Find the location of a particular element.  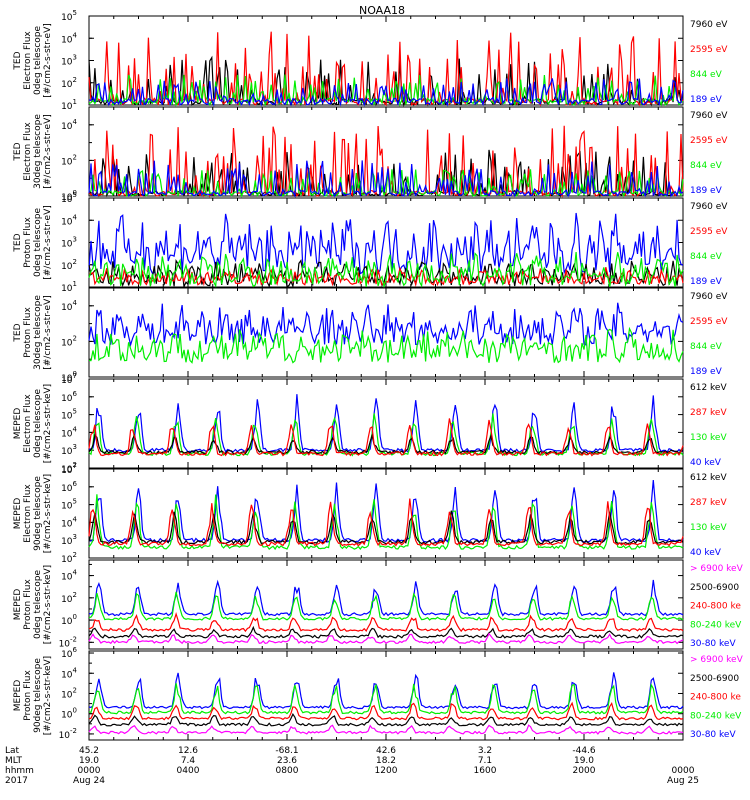

axis-value-mlt: 7.1 is located at coordinates (485, 761).